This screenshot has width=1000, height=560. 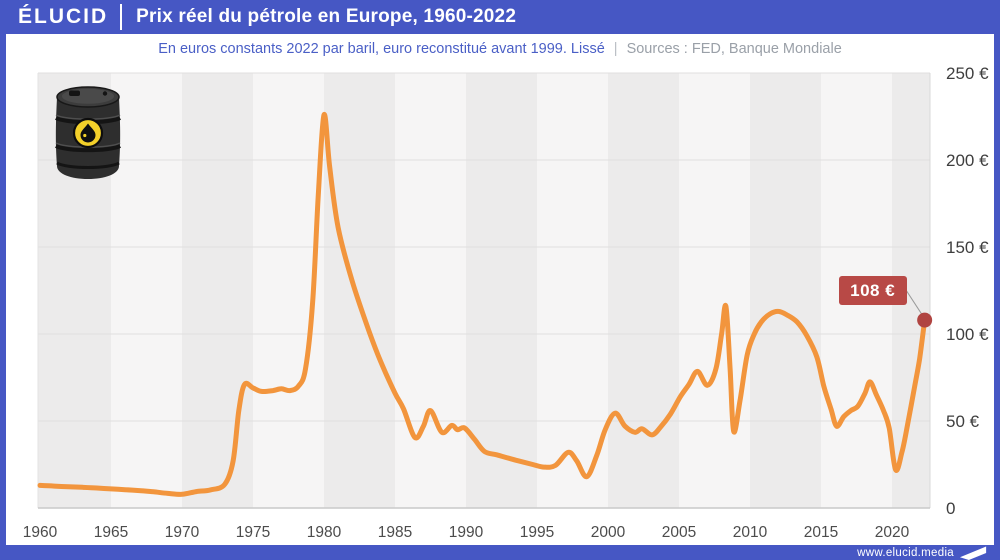 What do you see at coordinates (872, 291) in the screenshot?
I see `price-callout-badge: 108 €` at bounding box center [872, 291].